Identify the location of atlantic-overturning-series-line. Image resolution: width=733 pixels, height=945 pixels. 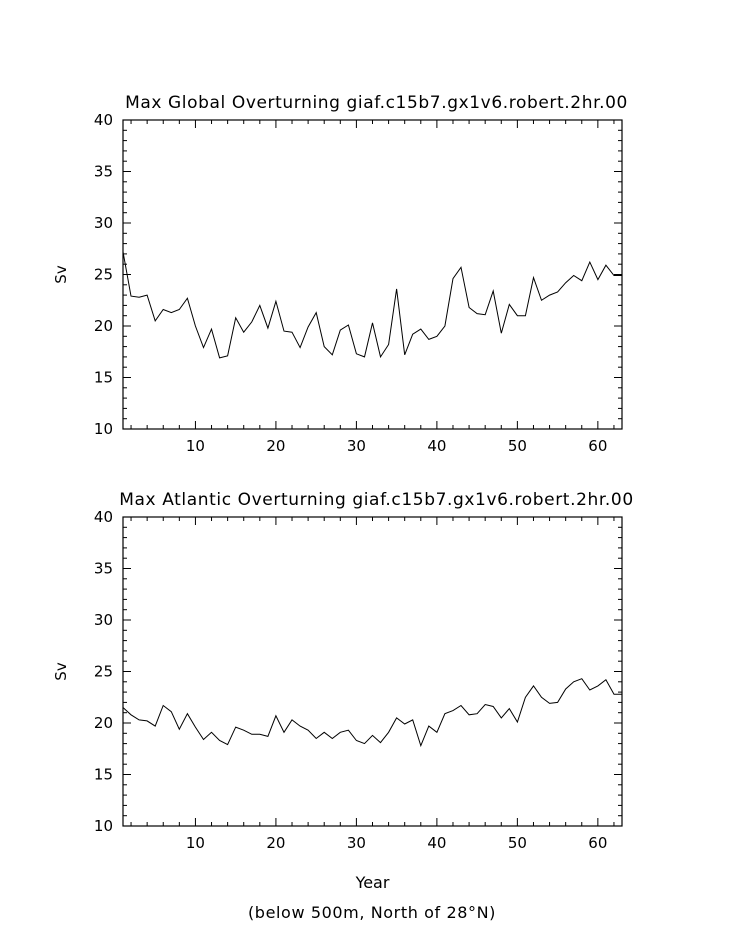
(372, 713).